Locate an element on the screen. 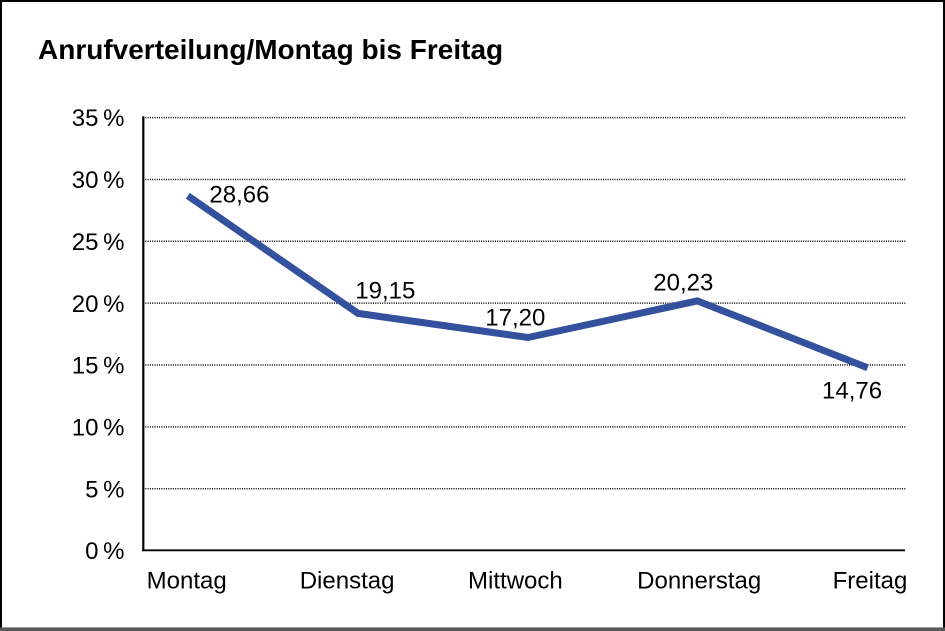 This screenshot has height=631, width=945. svg-text: 17,20 is located at coordinates (515, 318).